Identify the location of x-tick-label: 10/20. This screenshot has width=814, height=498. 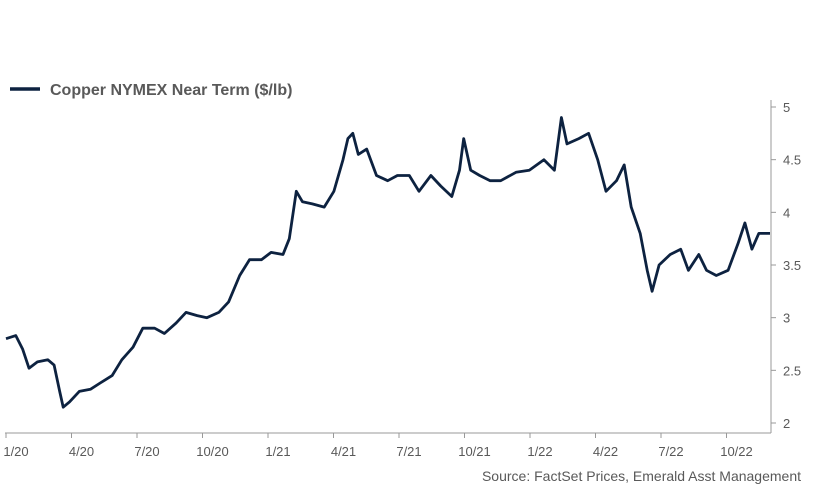
(212, 451).